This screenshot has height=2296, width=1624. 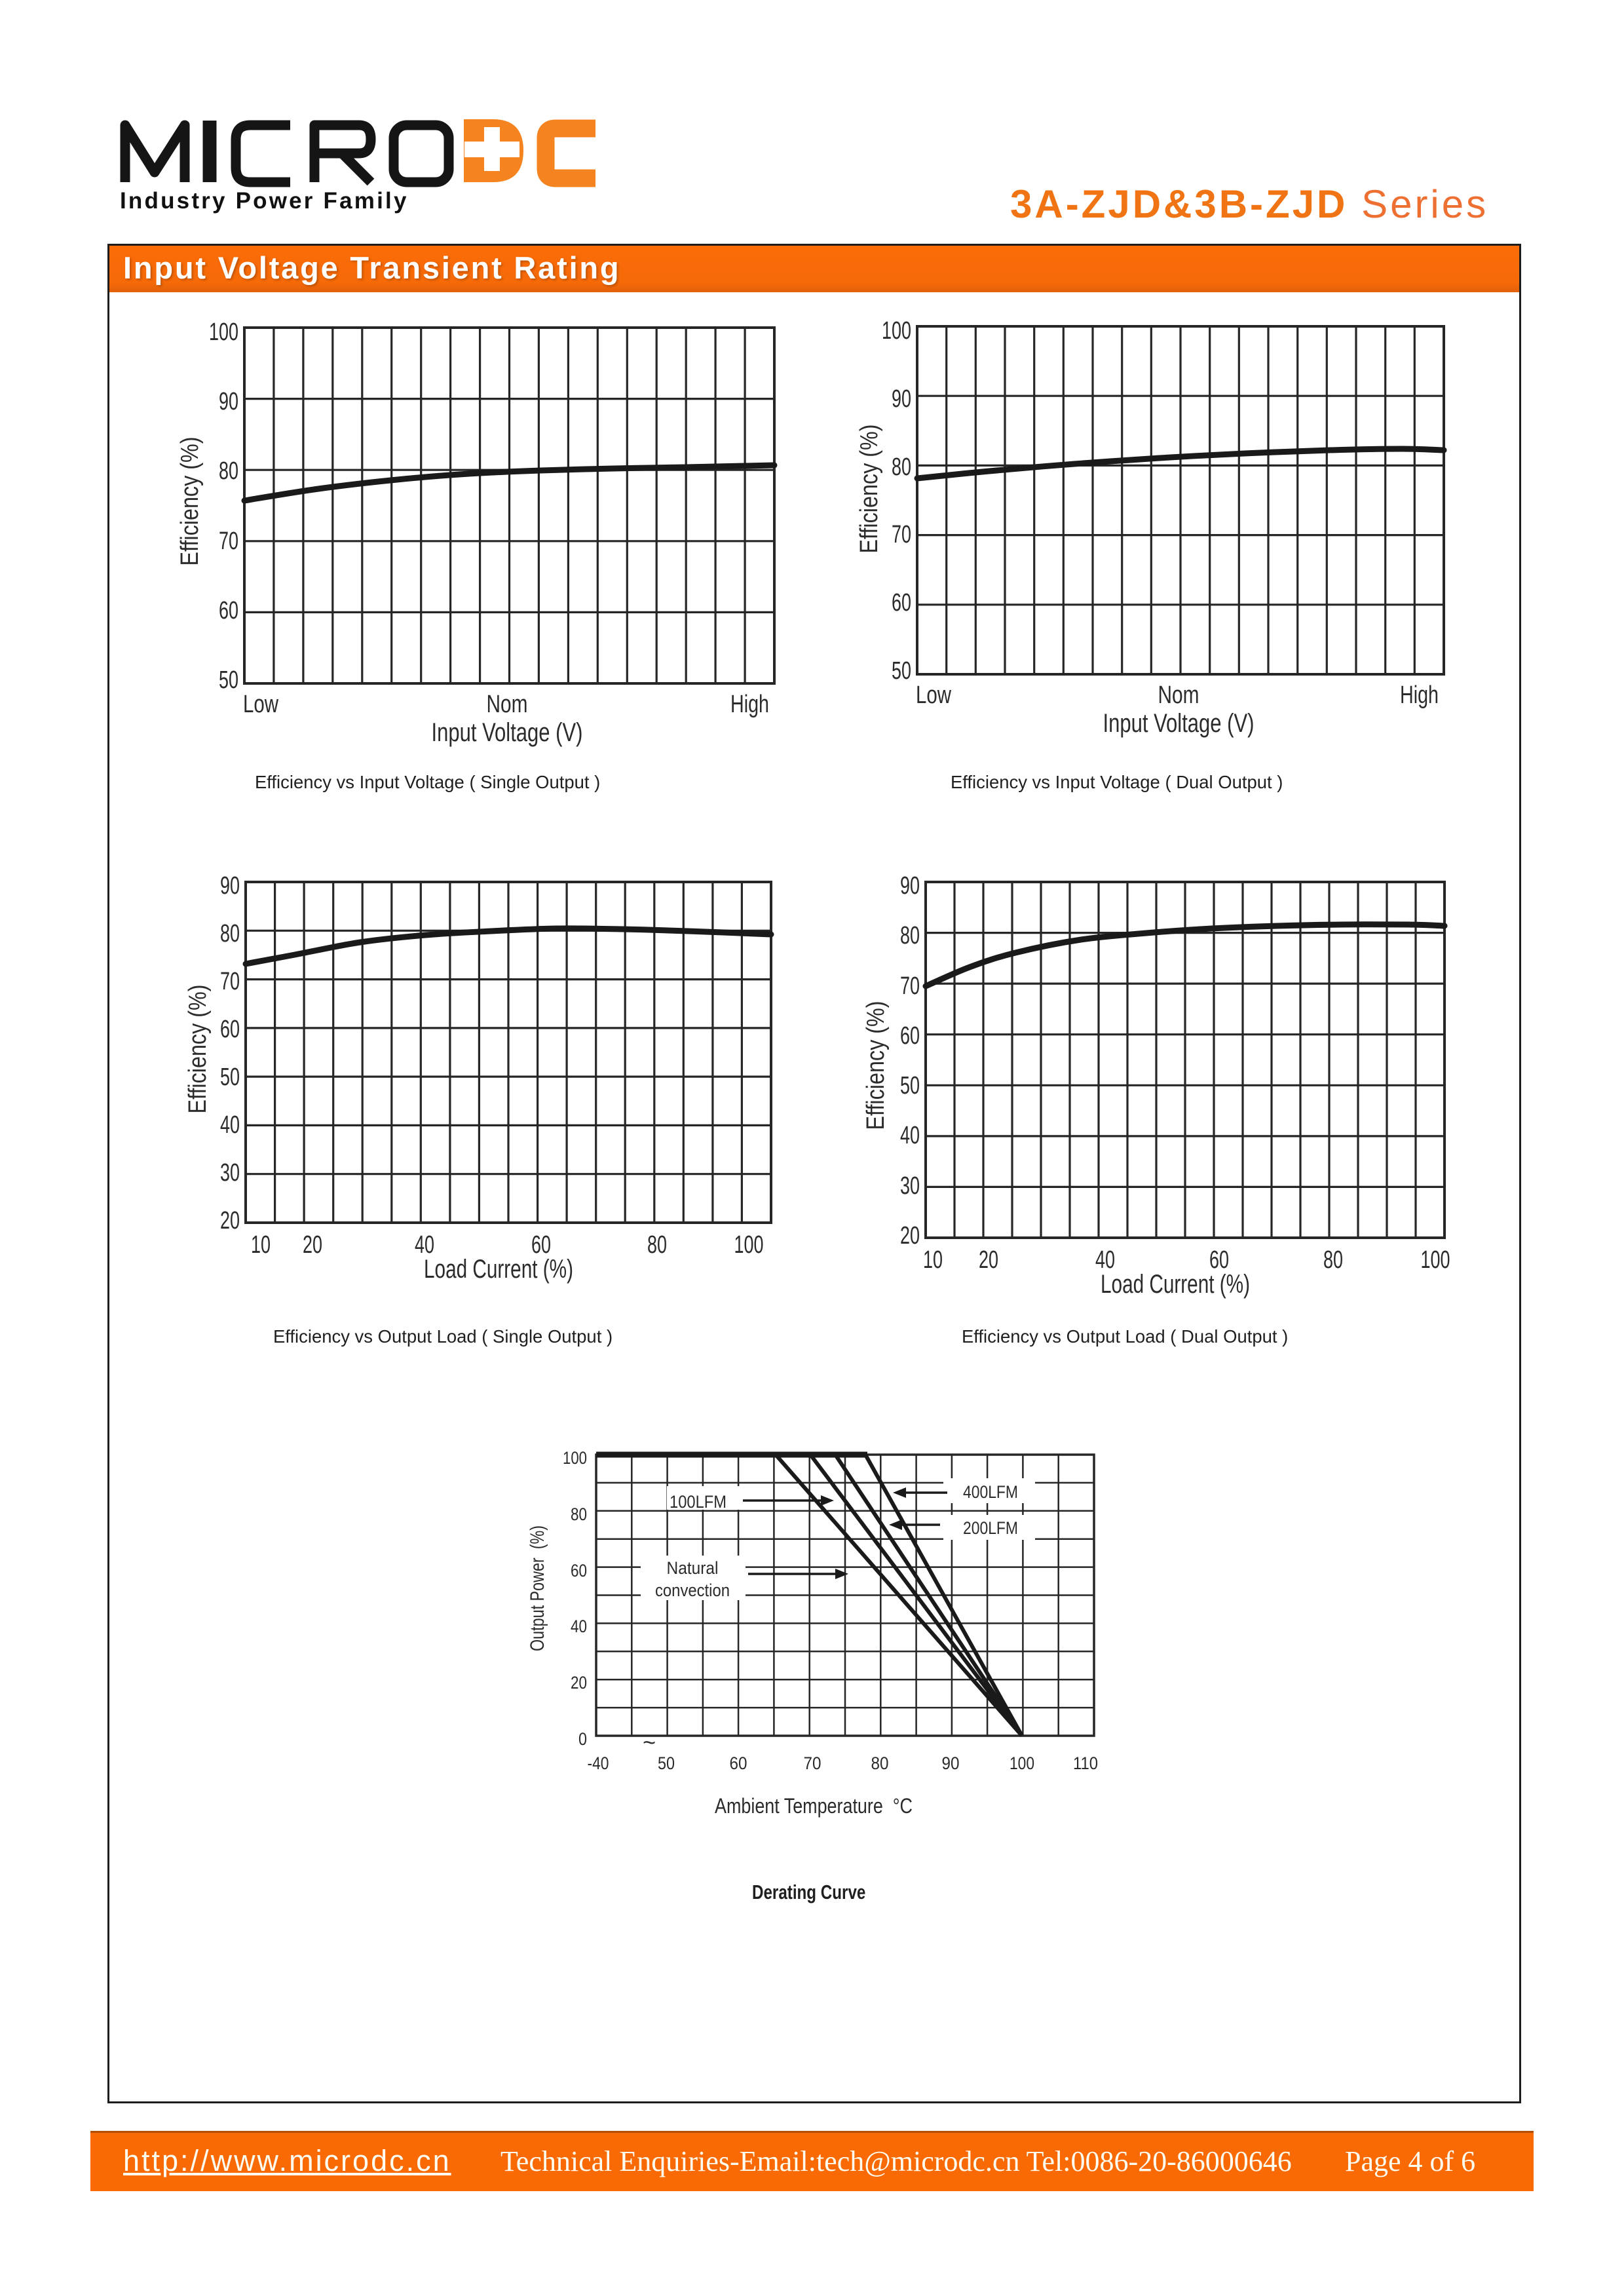 What do you see at coordinates (698, 1502) in the screenshot?
I see `svg-text: 100LFM` at bounding box center [698, 1502].